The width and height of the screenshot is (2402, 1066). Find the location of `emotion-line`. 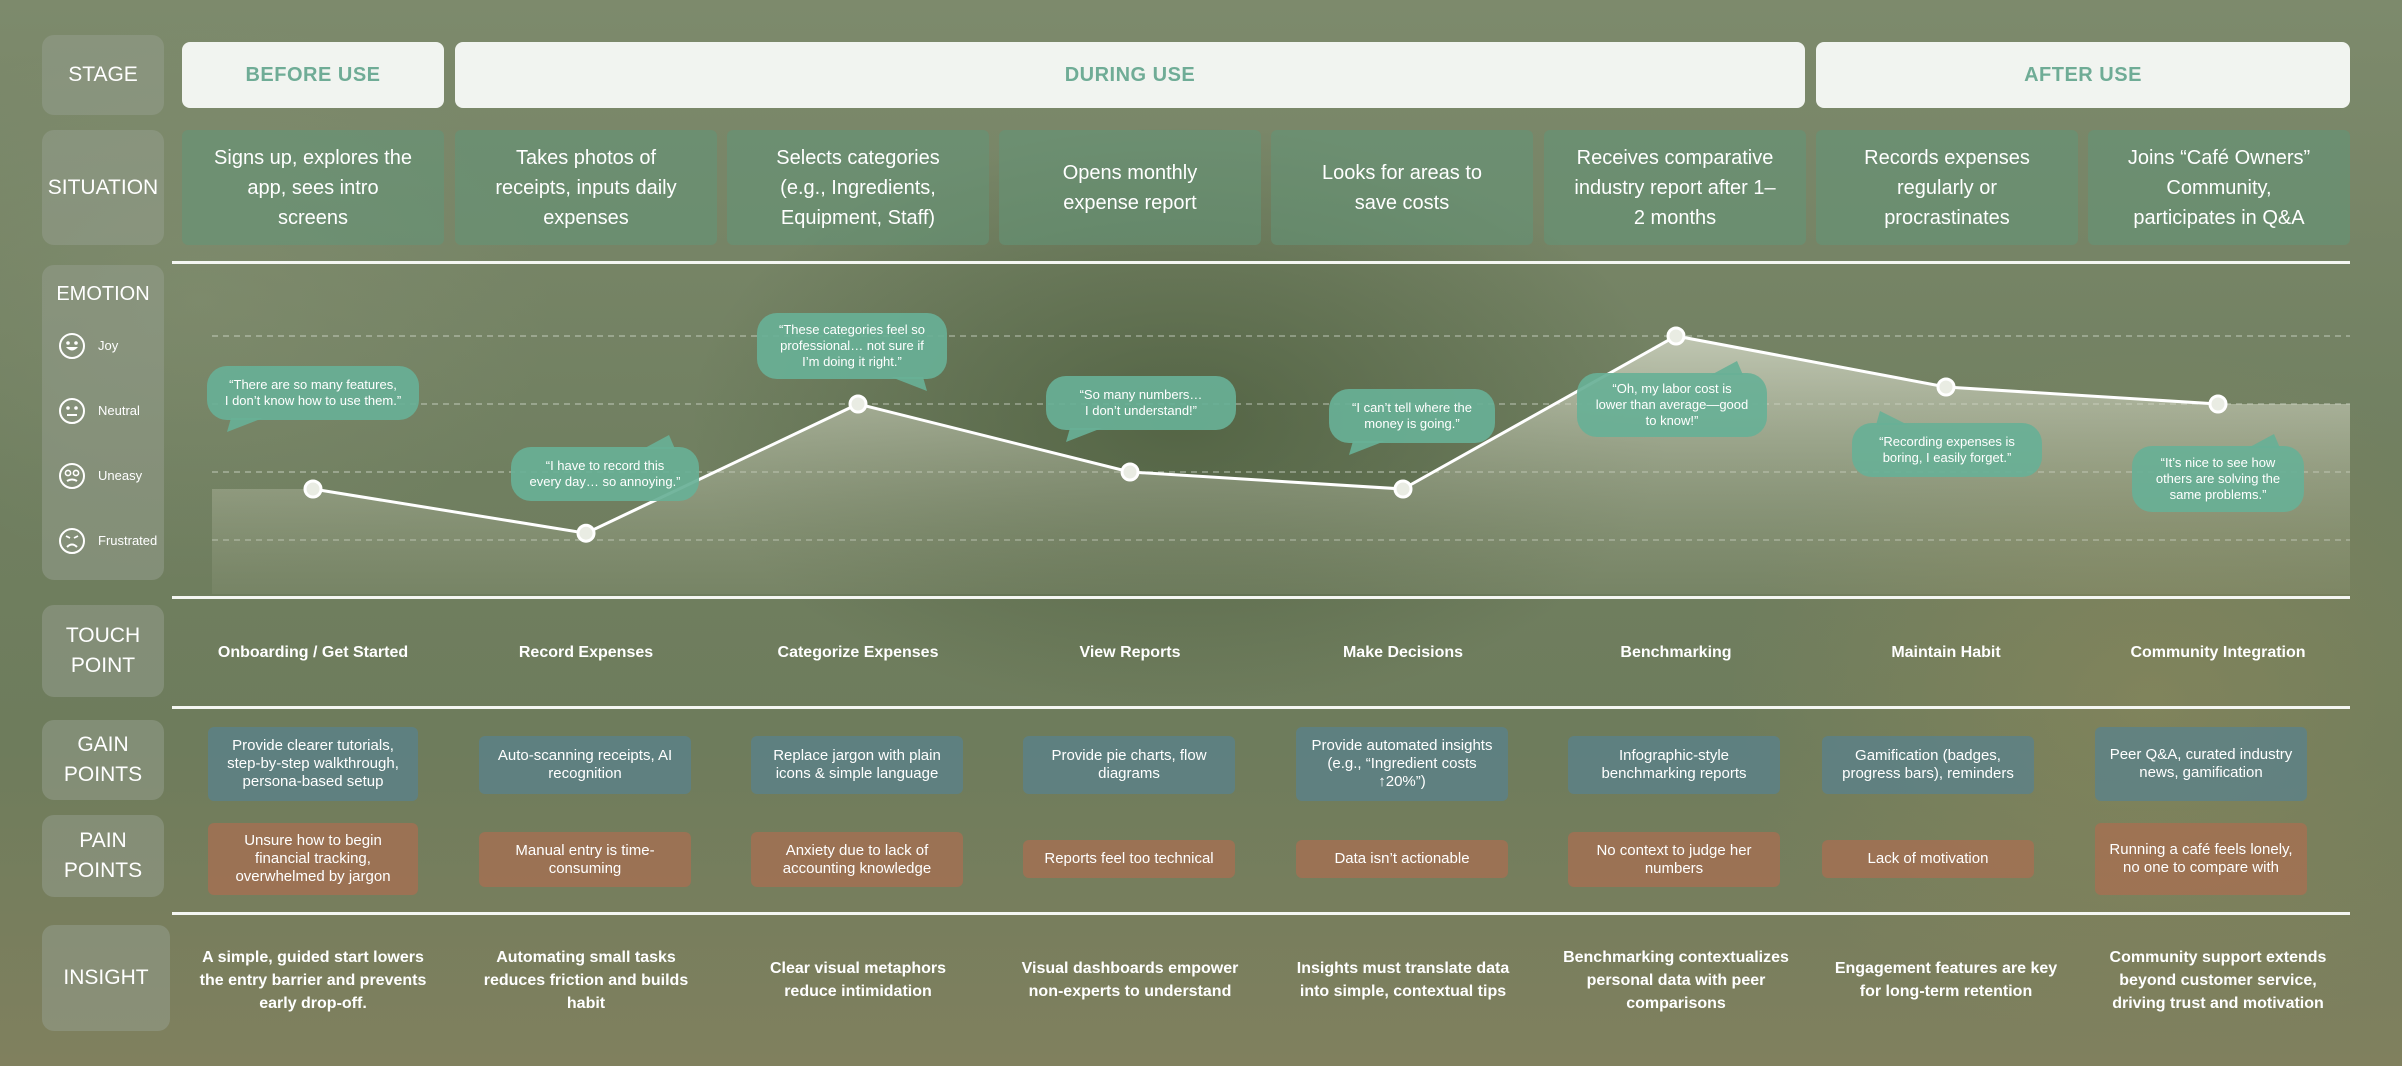

emotion-line is located at coordinates (1265, 434).